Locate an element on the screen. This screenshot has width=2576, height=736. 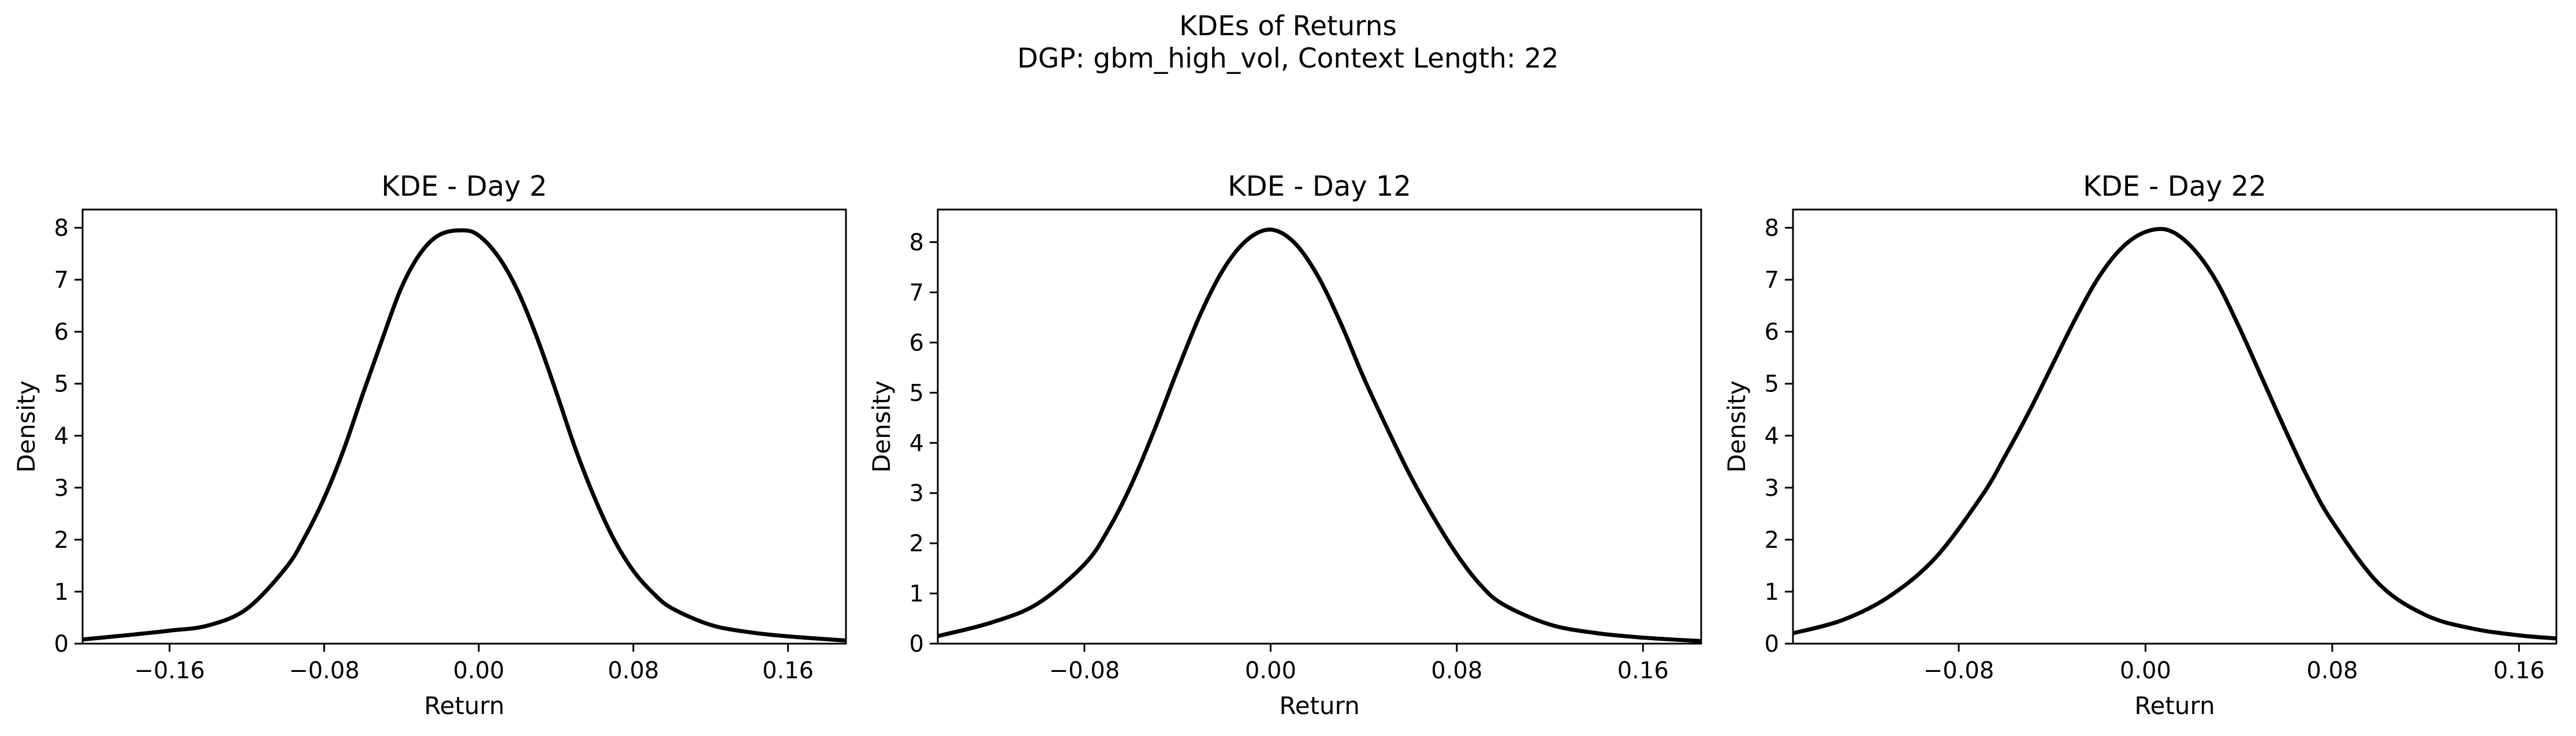
x-tick-label: −0.16 is located at coordinates (169, 670).